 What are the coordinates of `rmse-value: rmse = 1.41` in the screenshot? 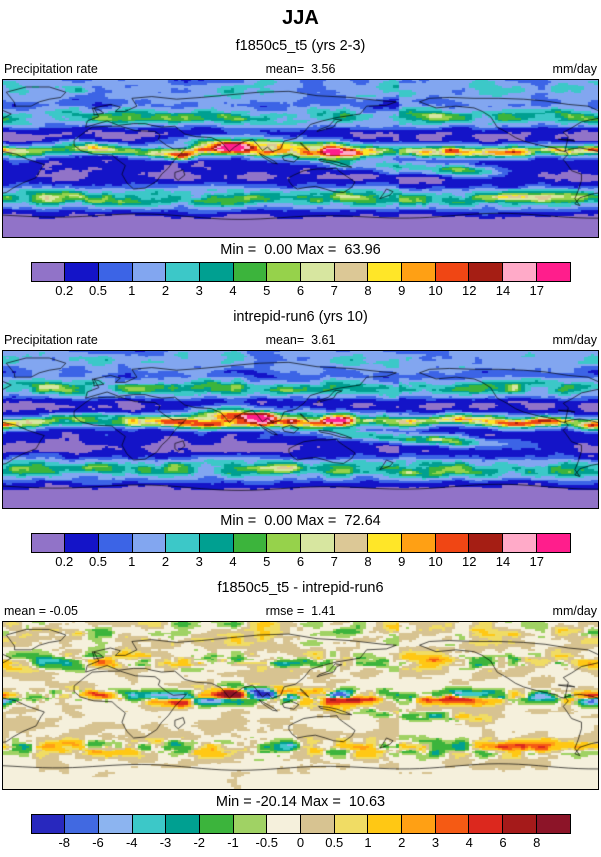 It's located at (300, 611).